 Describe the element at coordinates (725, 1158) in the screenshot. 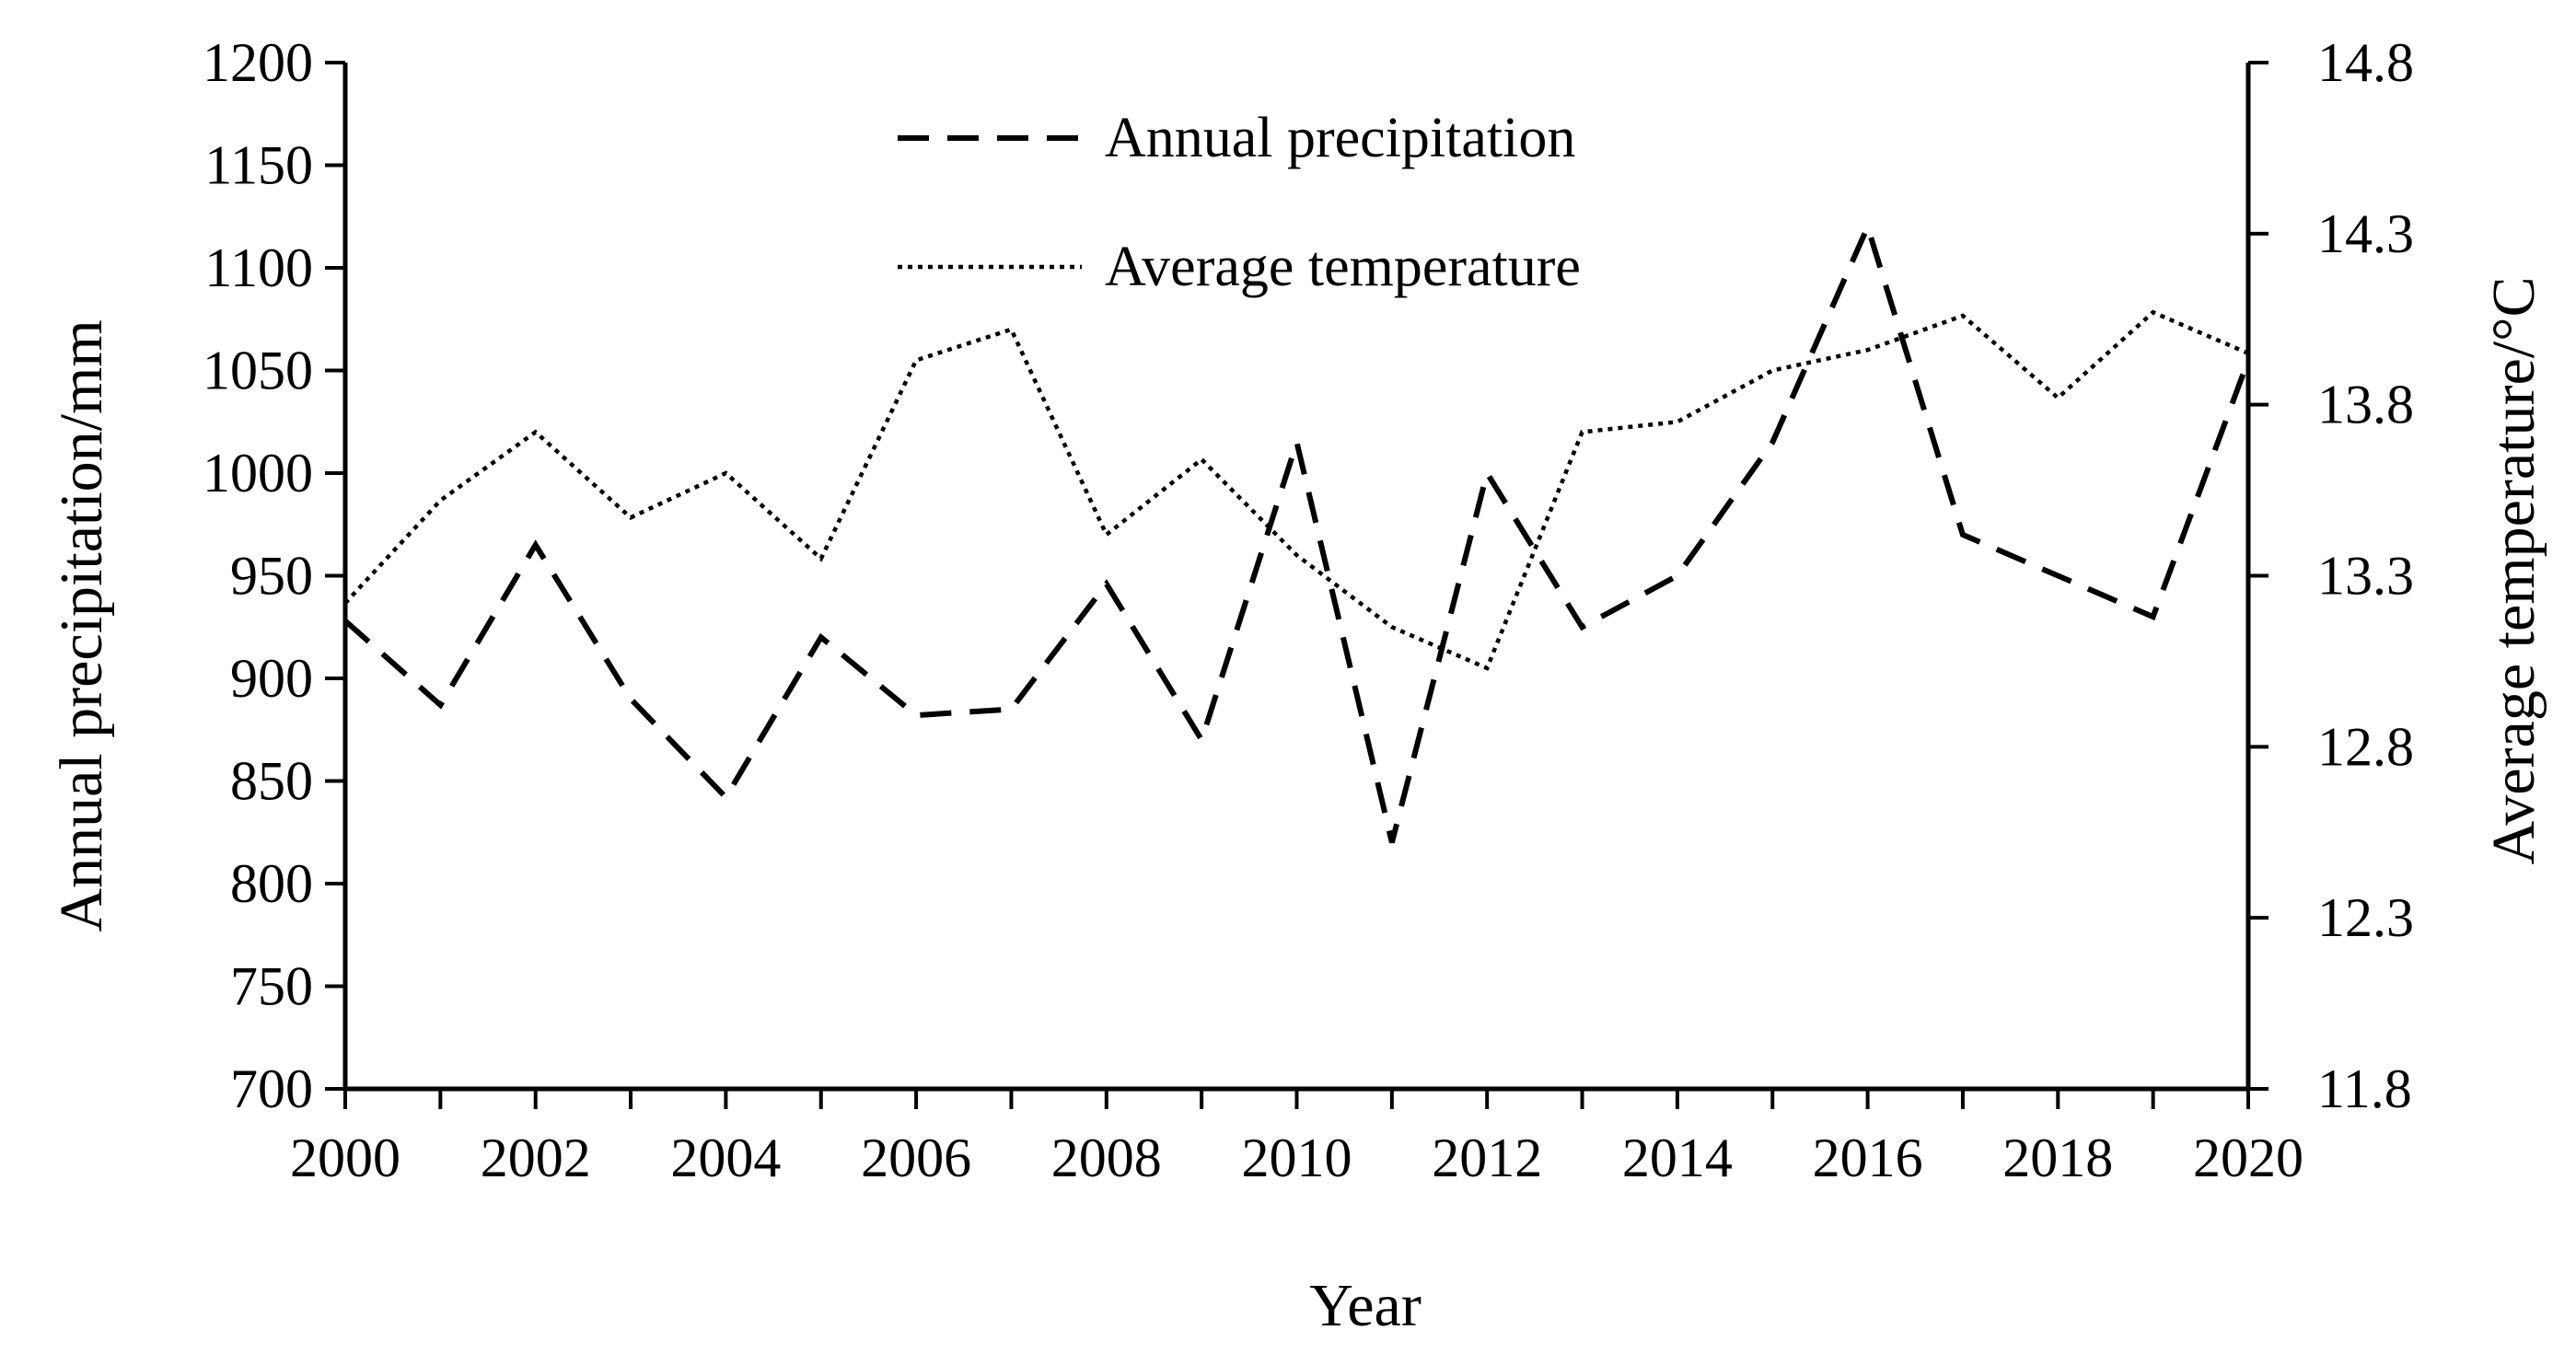

I see `x-tick-label: 2004` at that location.